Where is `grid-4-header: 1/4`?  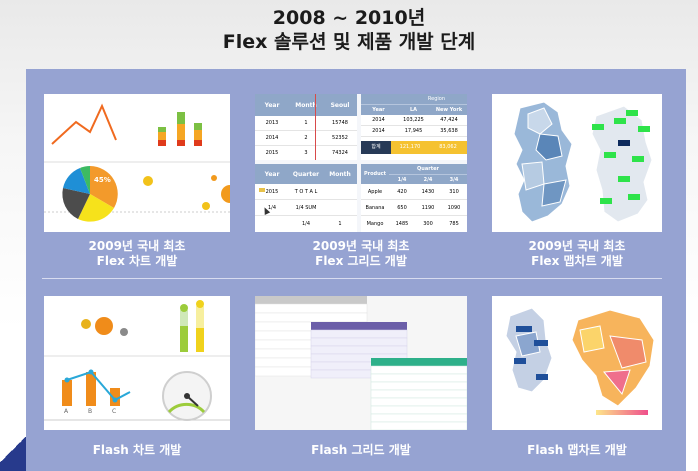 grid-4-header: 1/4 is located at coordinates (402, 180).